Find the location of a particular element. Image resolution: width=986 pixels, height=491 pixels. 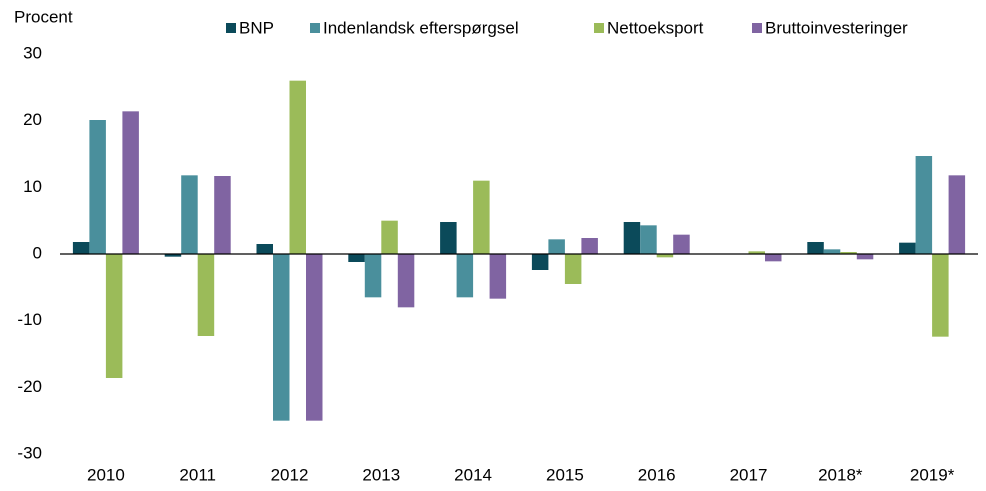

x-tick-label: 2017 is located at coordinates (749, 474).